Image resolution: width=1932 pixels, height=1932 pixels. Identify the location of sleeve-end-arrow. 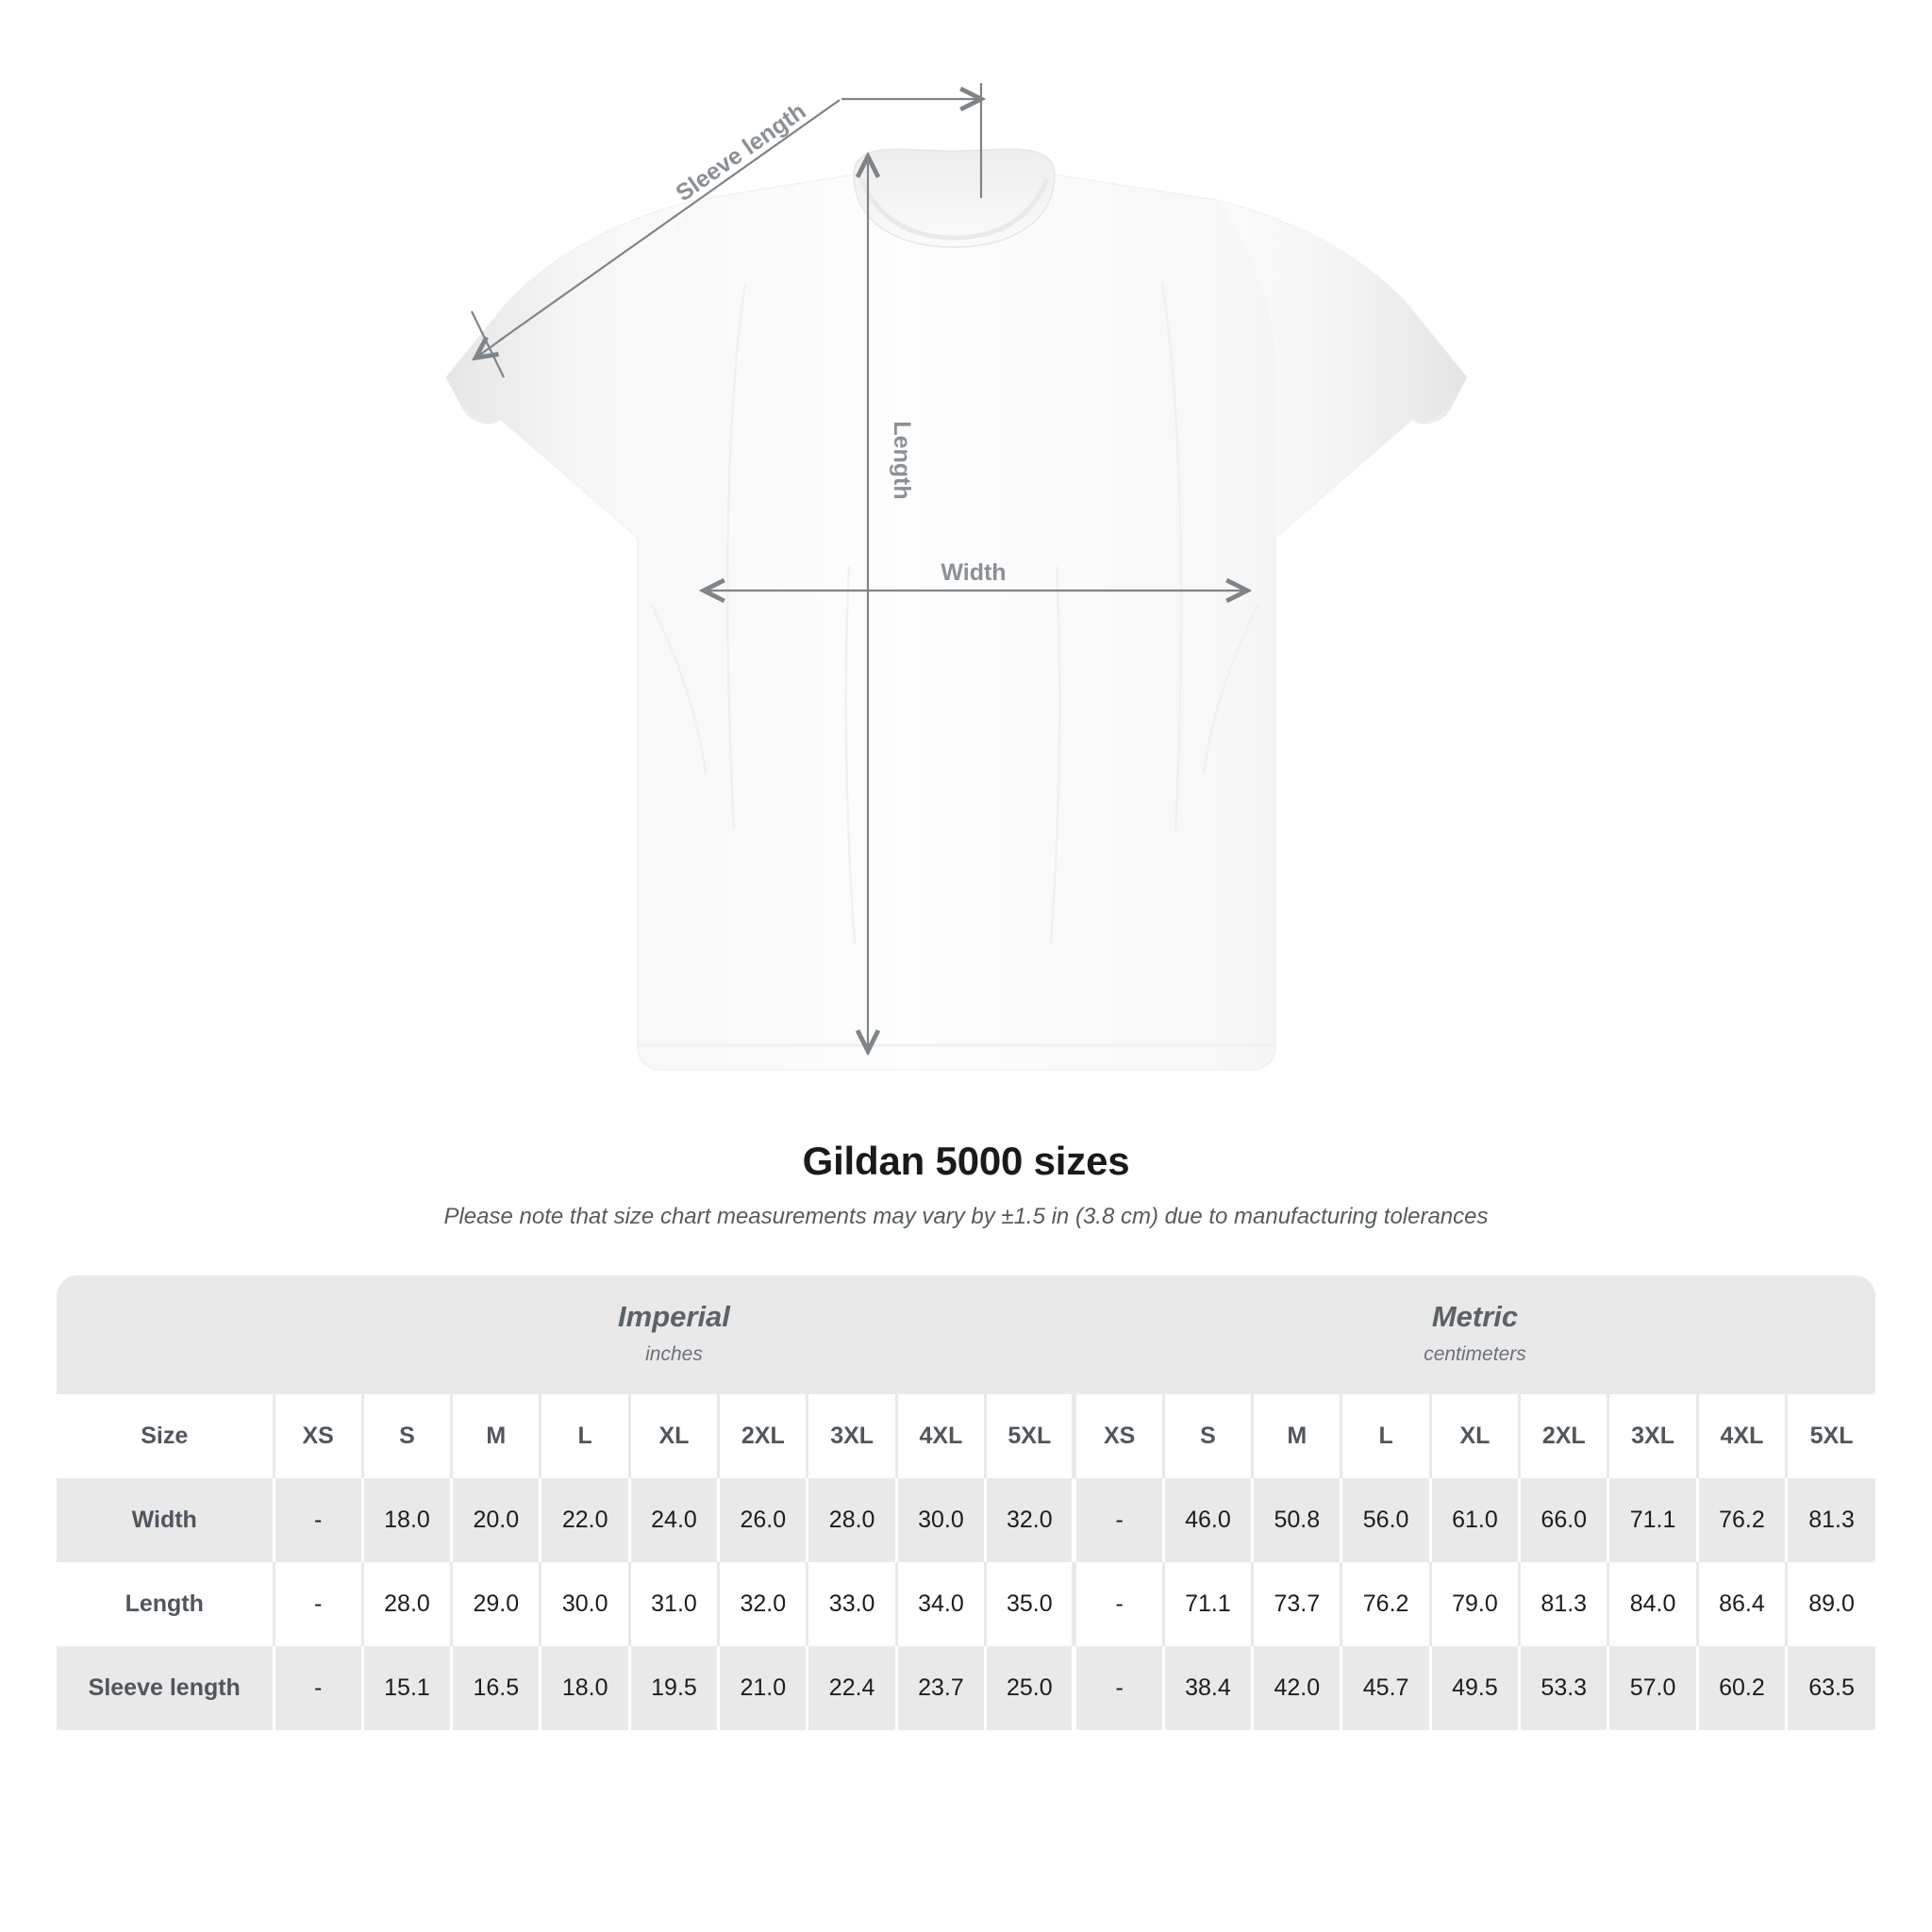
(491, 347).